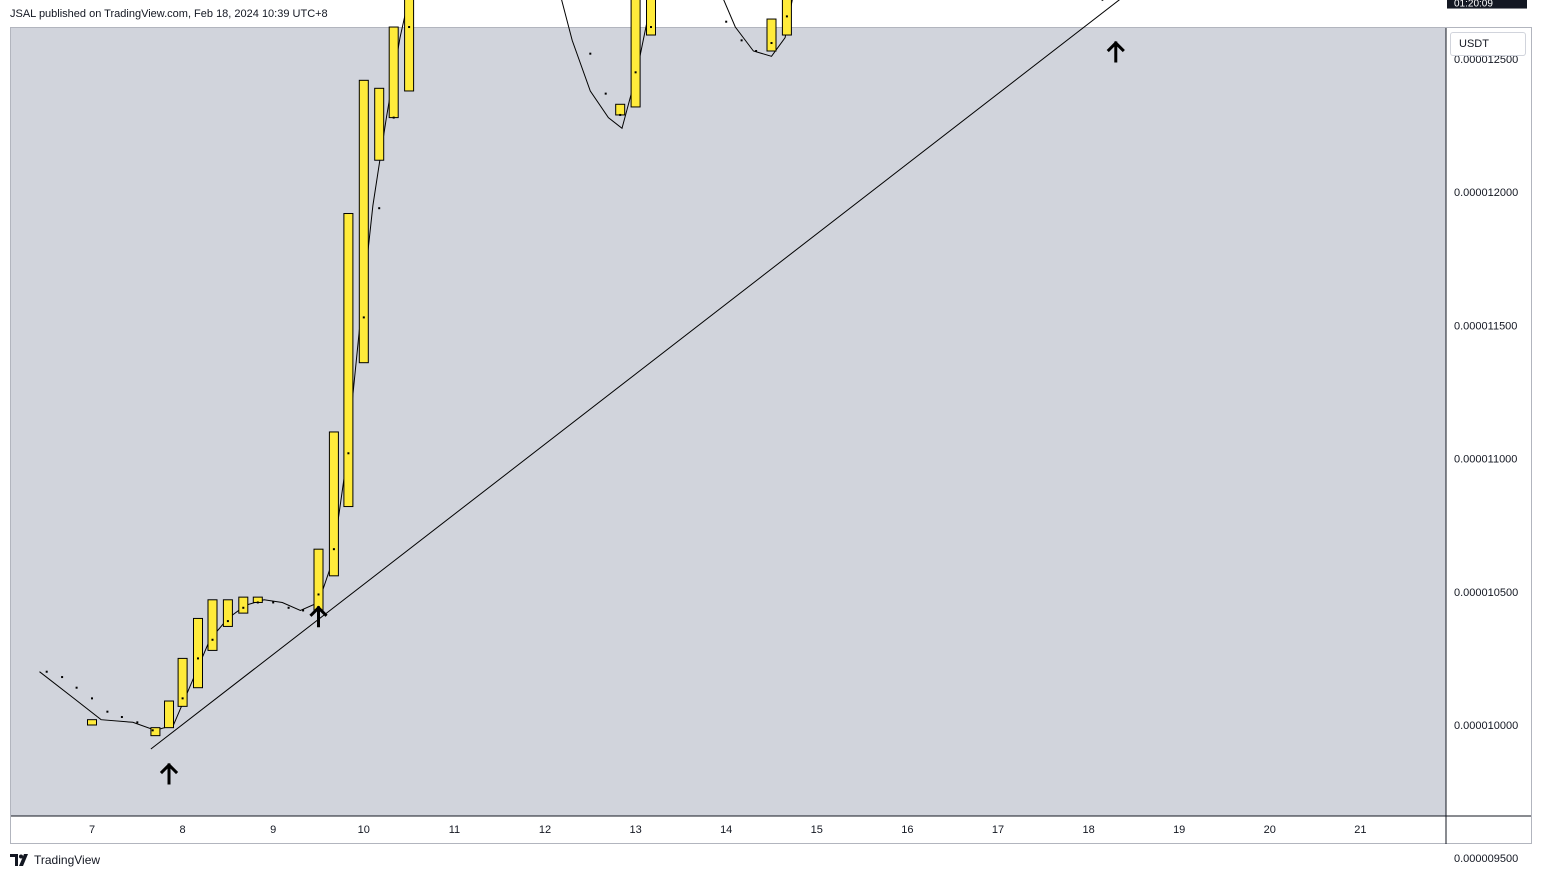 The image size is (1542, 879). Describe the element at coordinates (183, 830) in the screenshot. I see `date-tick-label: 8` at that location.